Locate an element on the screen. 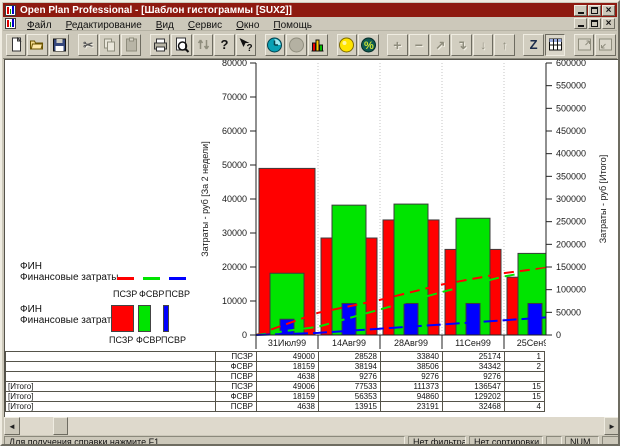 The width and height of the screenshot is (620, 446). x-axis-label: 14Авг99 is located at coordinates (349, 343).